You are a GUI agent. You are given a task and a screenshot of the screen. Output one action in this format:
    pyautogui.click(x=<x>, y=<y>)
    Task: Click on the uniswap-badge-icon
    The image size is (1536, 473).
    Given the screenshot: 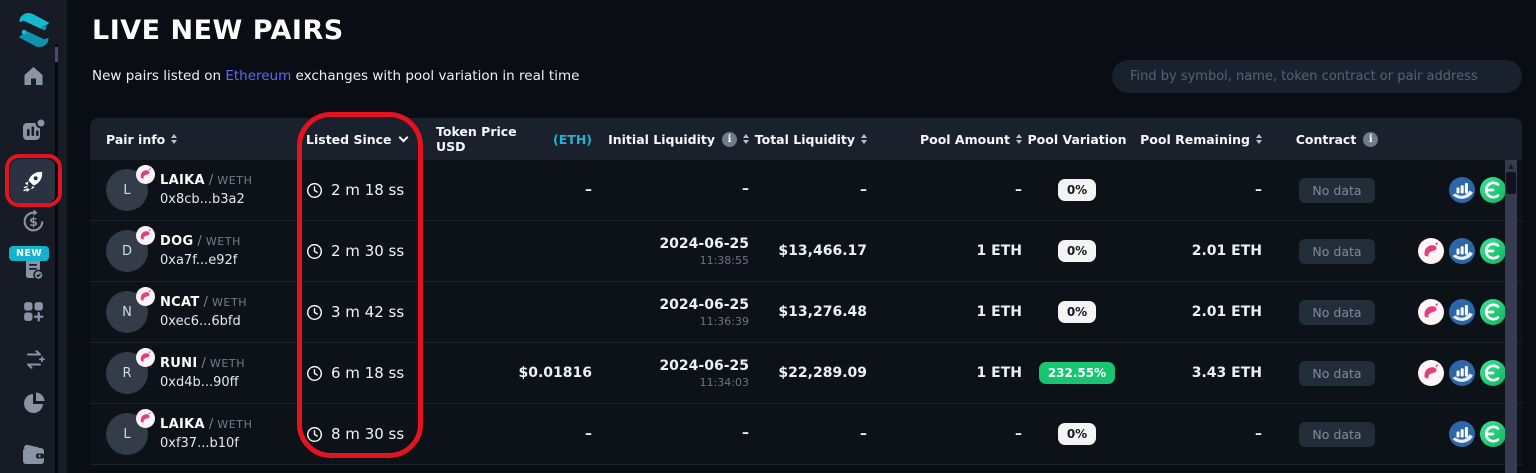 What is the action you would take?
    pyautogui.click(x=145, y=418)
    